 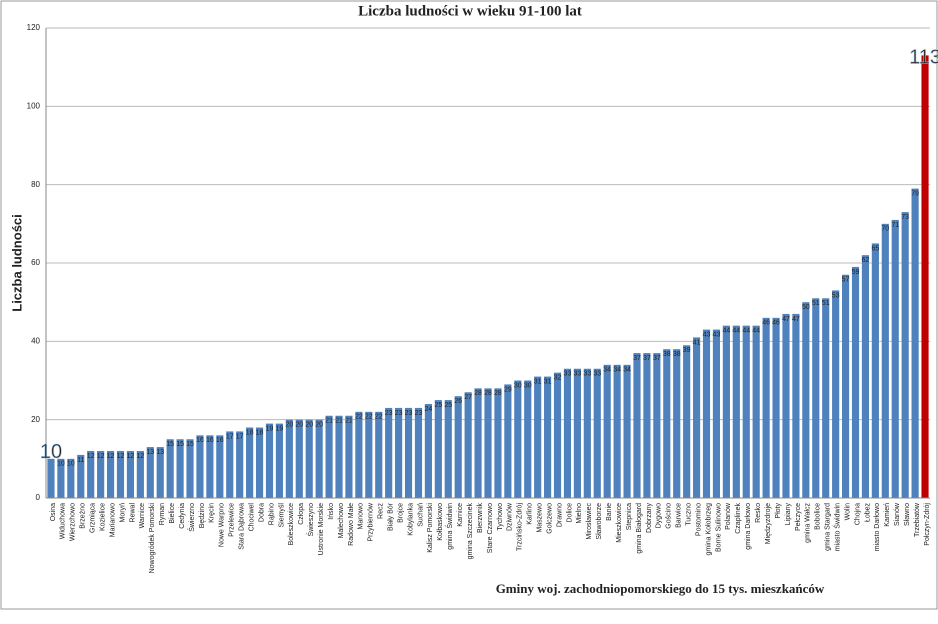 What do you see at coordinates (826, 303) in the screenshot?
I see `value-label: 51` at bounding box center [826, 303].